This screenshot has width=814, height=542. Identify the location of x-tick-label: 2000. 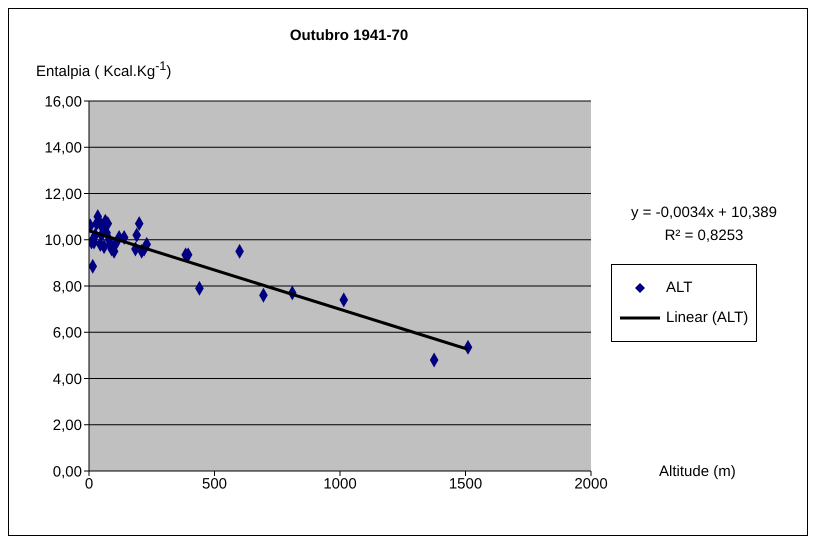
(591, 484).